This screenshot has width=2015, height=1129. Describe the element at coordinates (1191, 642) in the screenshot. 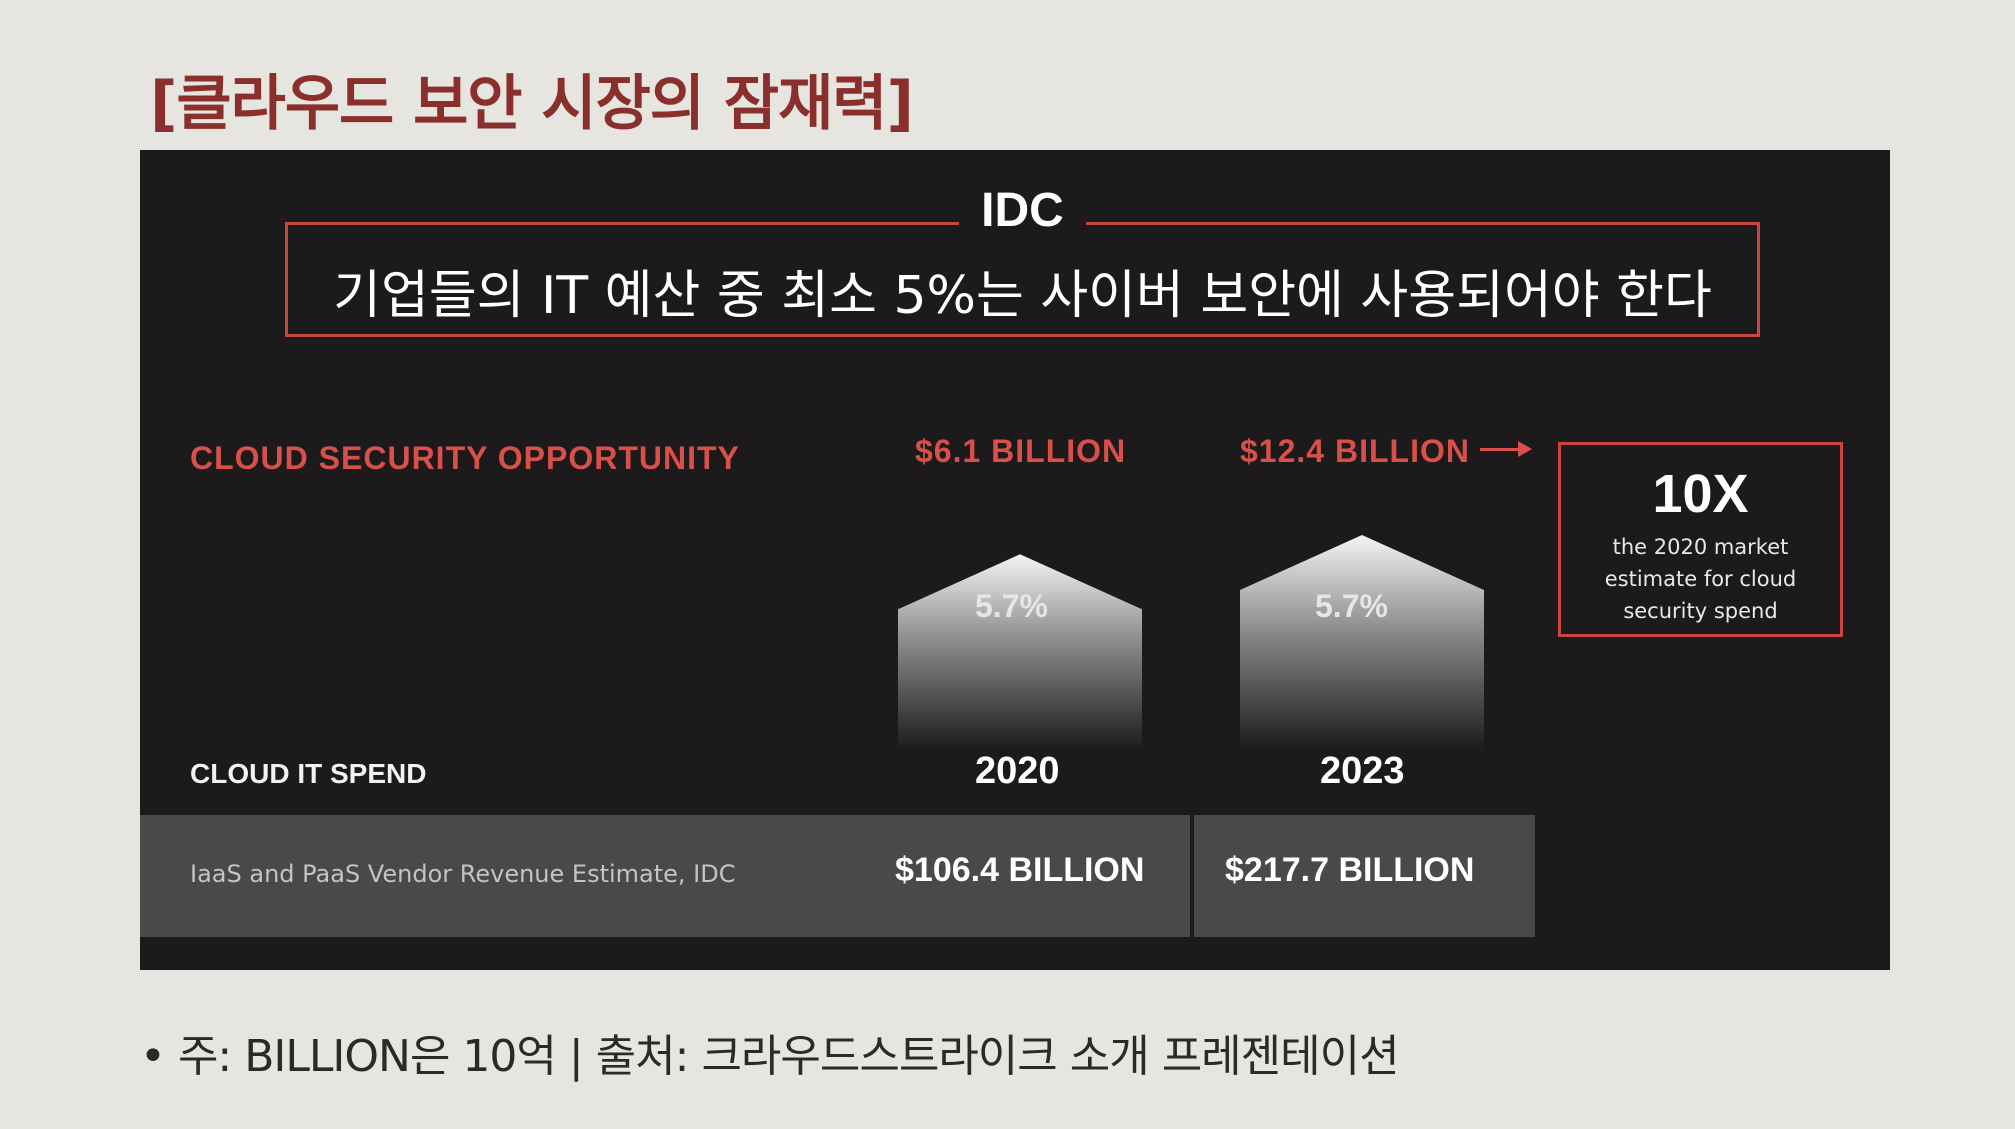

I see `bar-chart` at that location.